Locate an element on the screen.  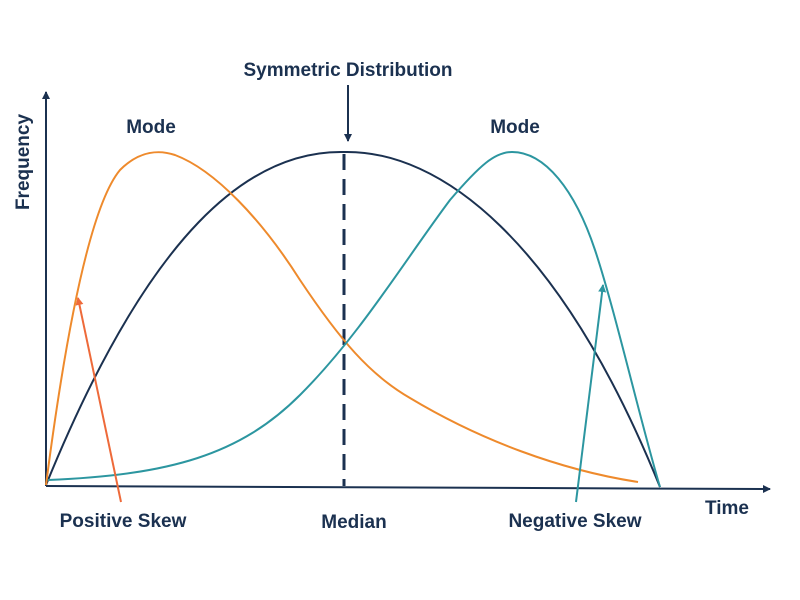
median-label: Median is located at coordinates (353, 522).